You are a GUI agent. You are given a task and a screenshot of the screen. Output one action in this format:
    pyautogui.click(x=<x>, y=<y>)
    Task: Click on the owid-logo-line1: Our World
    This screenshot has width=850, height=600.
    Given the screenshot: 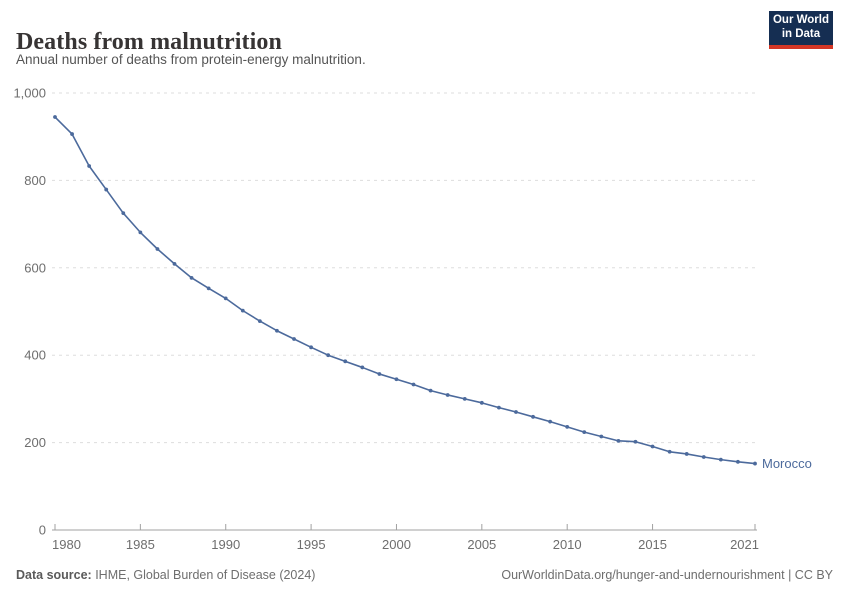 What is the action you would take?
    pyautogui.click(x=800, y=20)
    